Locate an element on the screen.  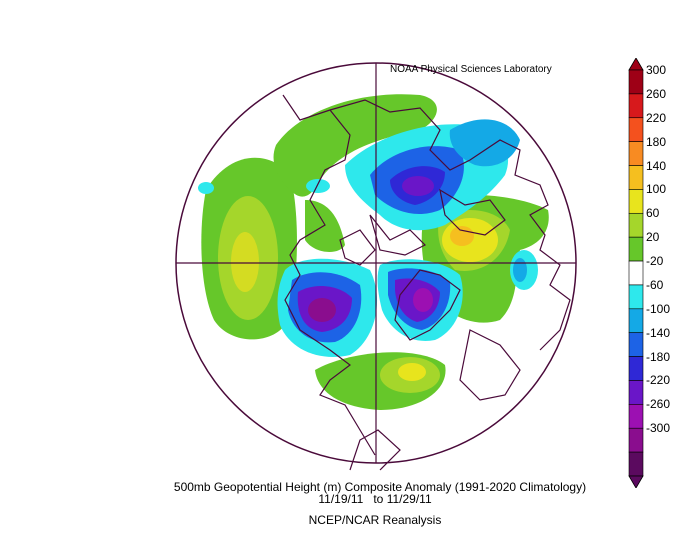
colorbar-tick-label: 100 is located at coordinates (656, 189).